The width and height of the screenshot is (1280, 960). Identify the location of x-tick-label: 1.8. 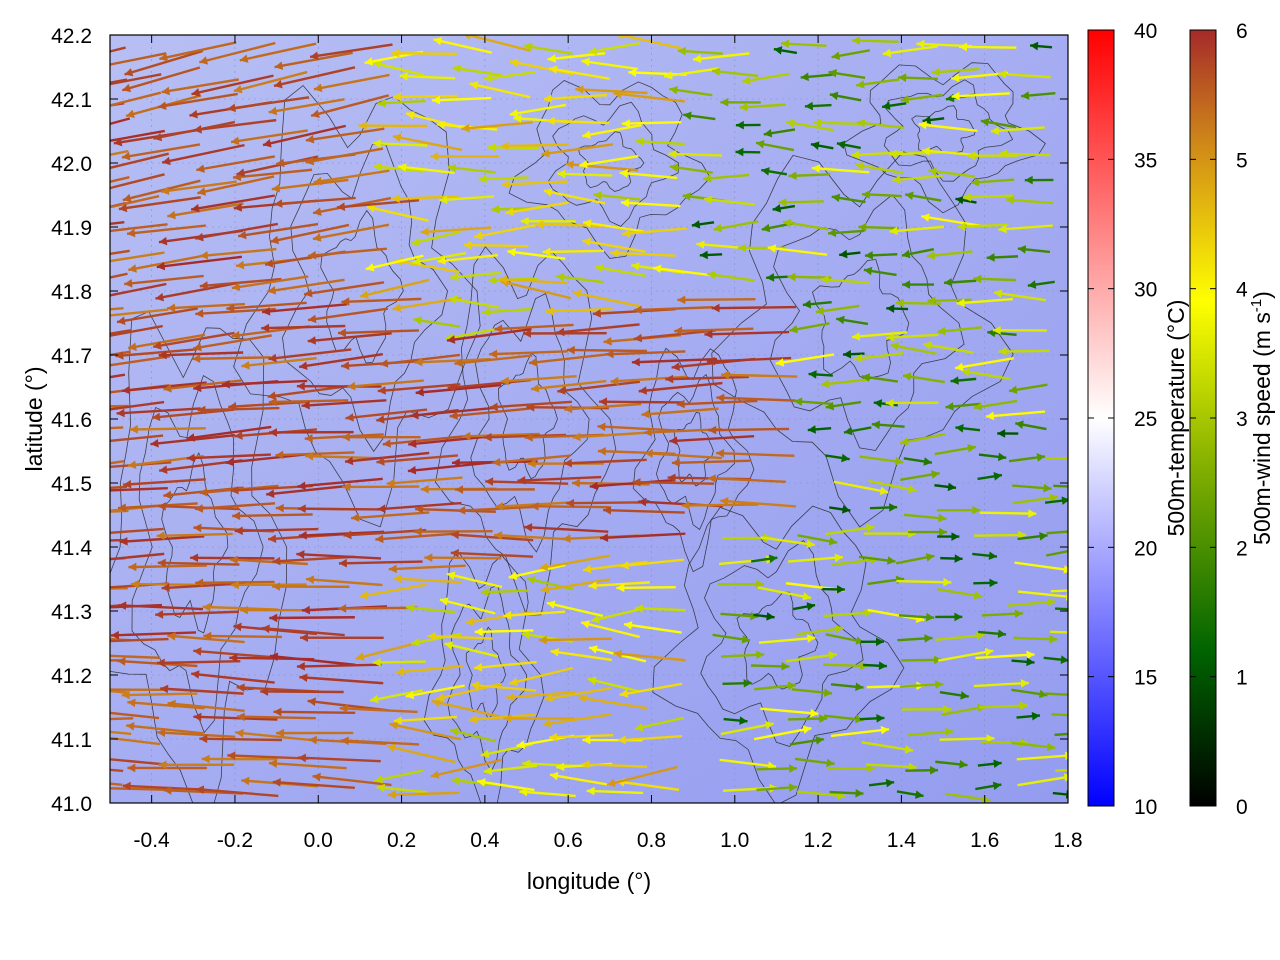
(1067, 840).